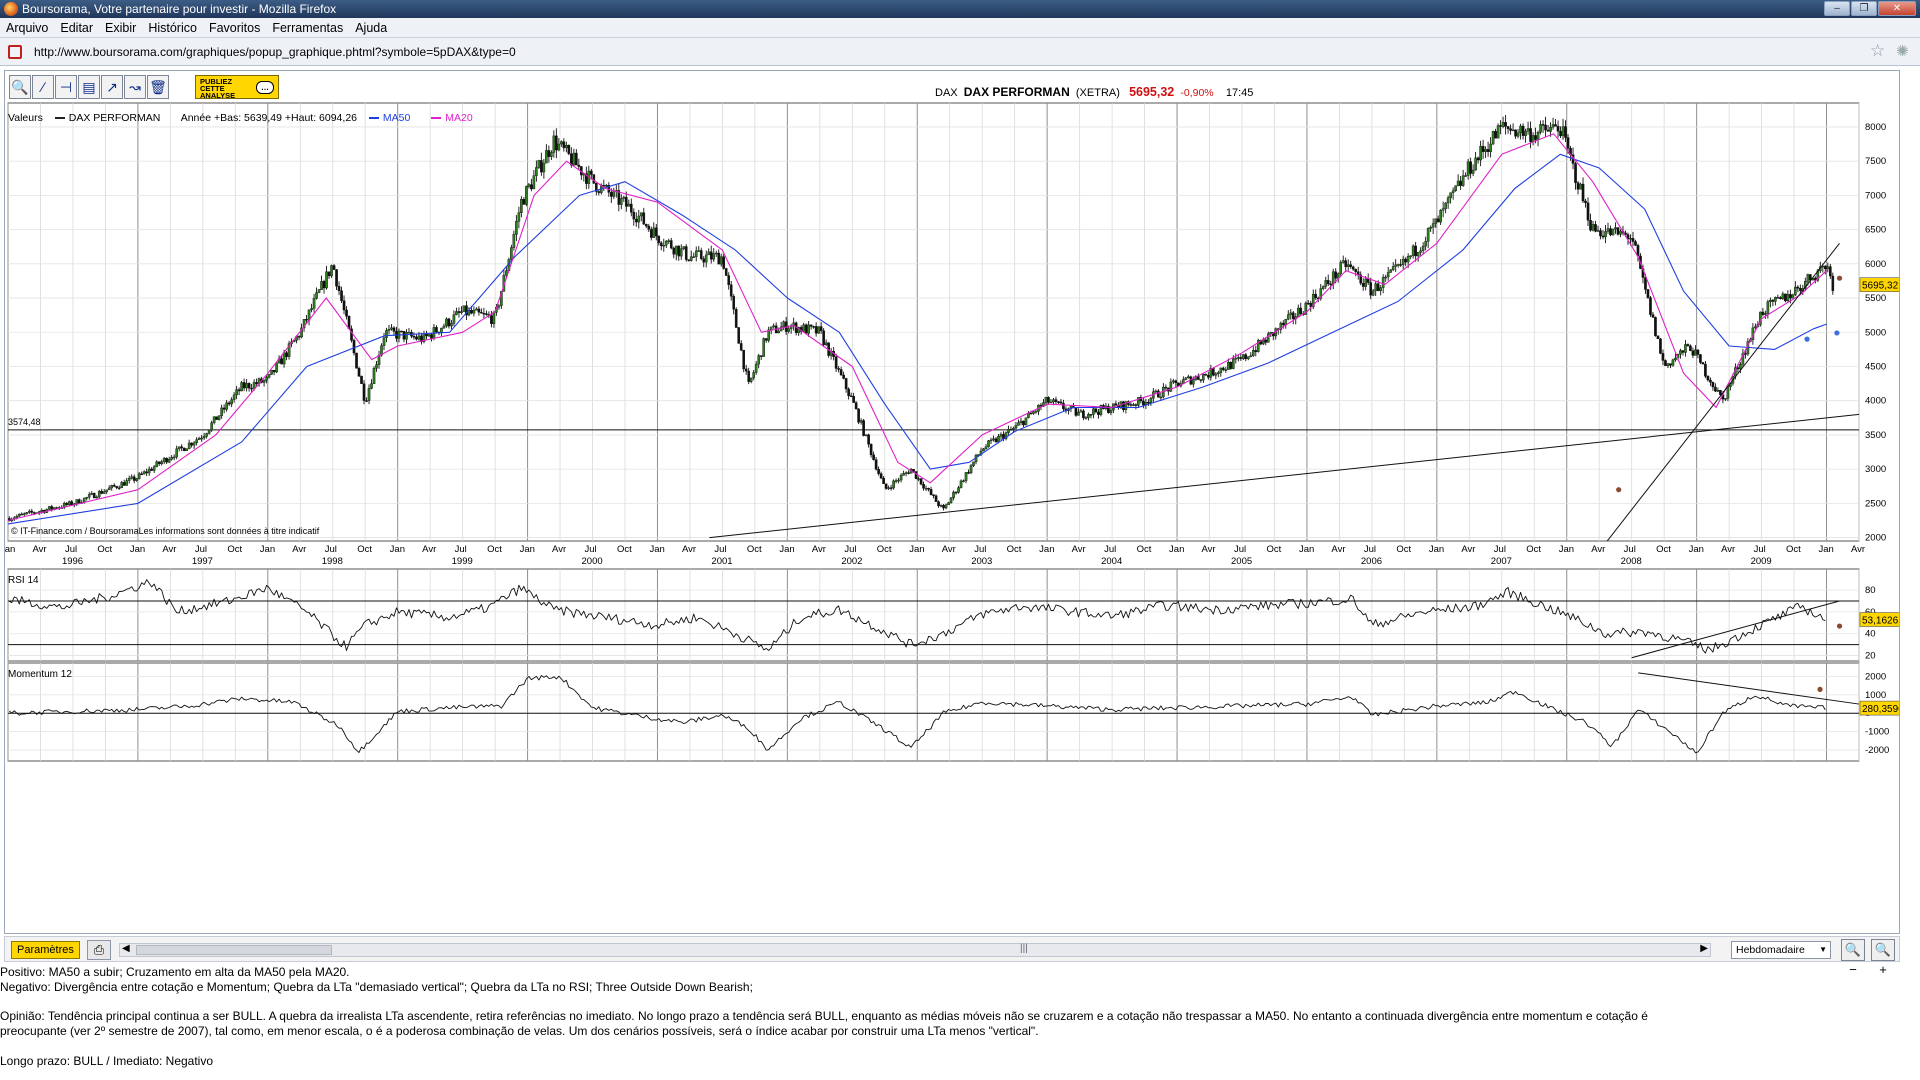 The height and width of the screenshot is (1080, 1920). I want to click on print-icon: ⎙, so click(99, 950).